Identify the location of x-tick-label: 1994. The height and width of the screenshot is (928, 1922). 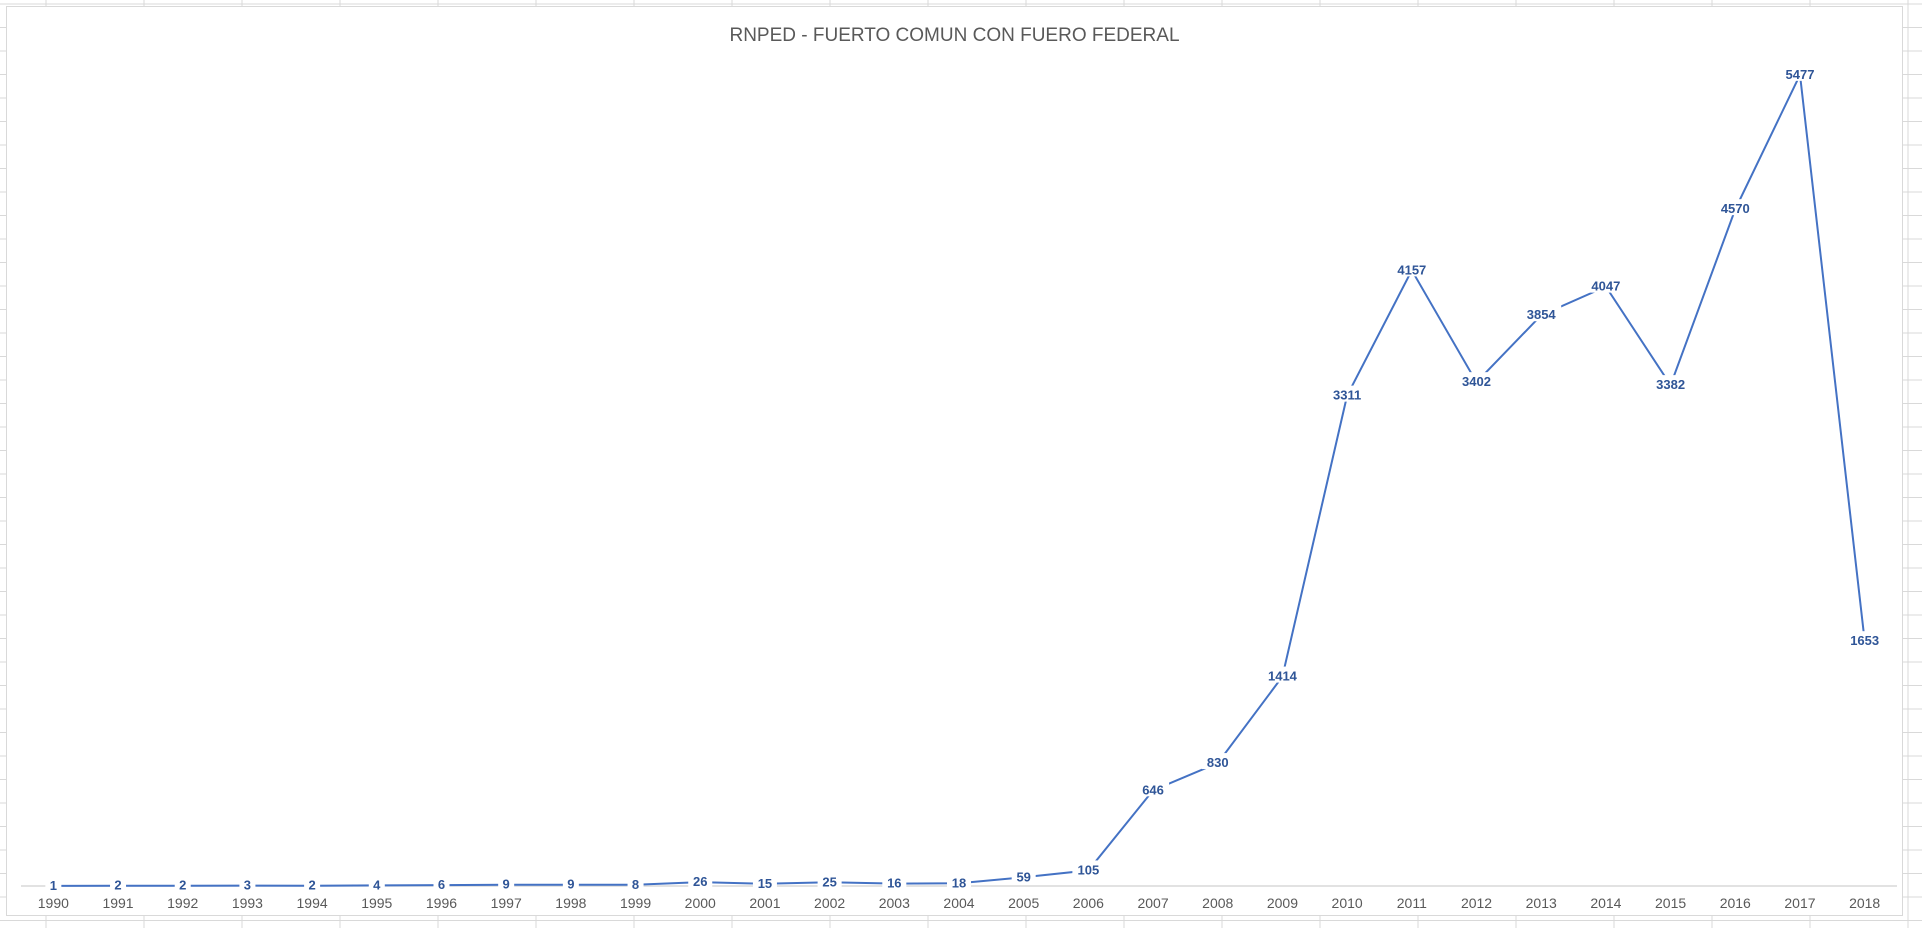
(312, 903).